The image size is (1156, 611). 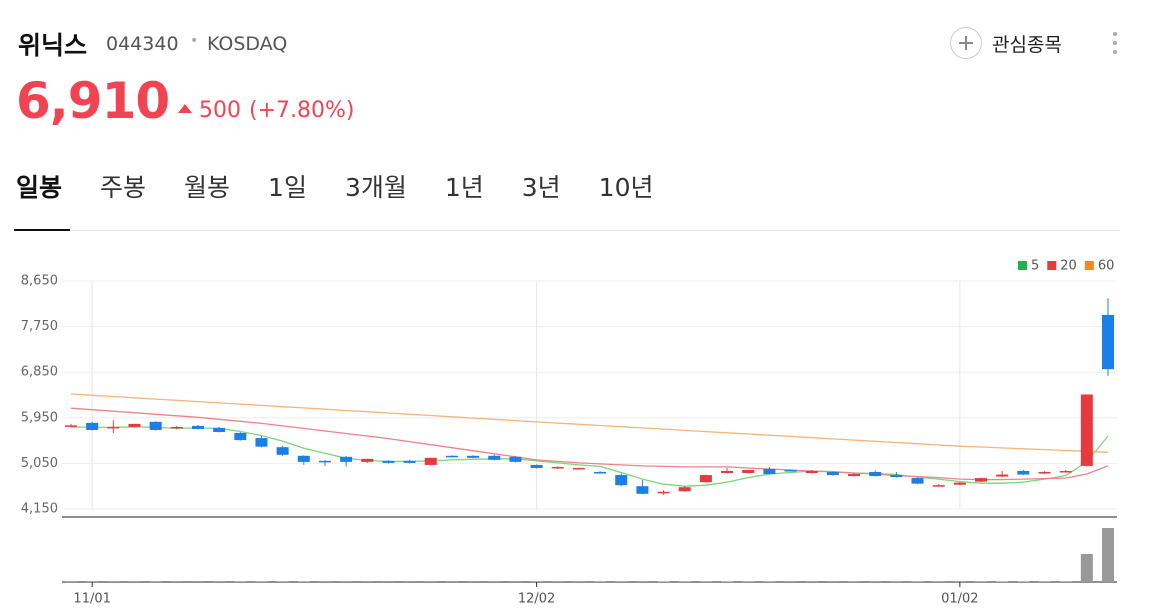 I want to click on y-tick-label: 4,150, so click(x=39, y=509).